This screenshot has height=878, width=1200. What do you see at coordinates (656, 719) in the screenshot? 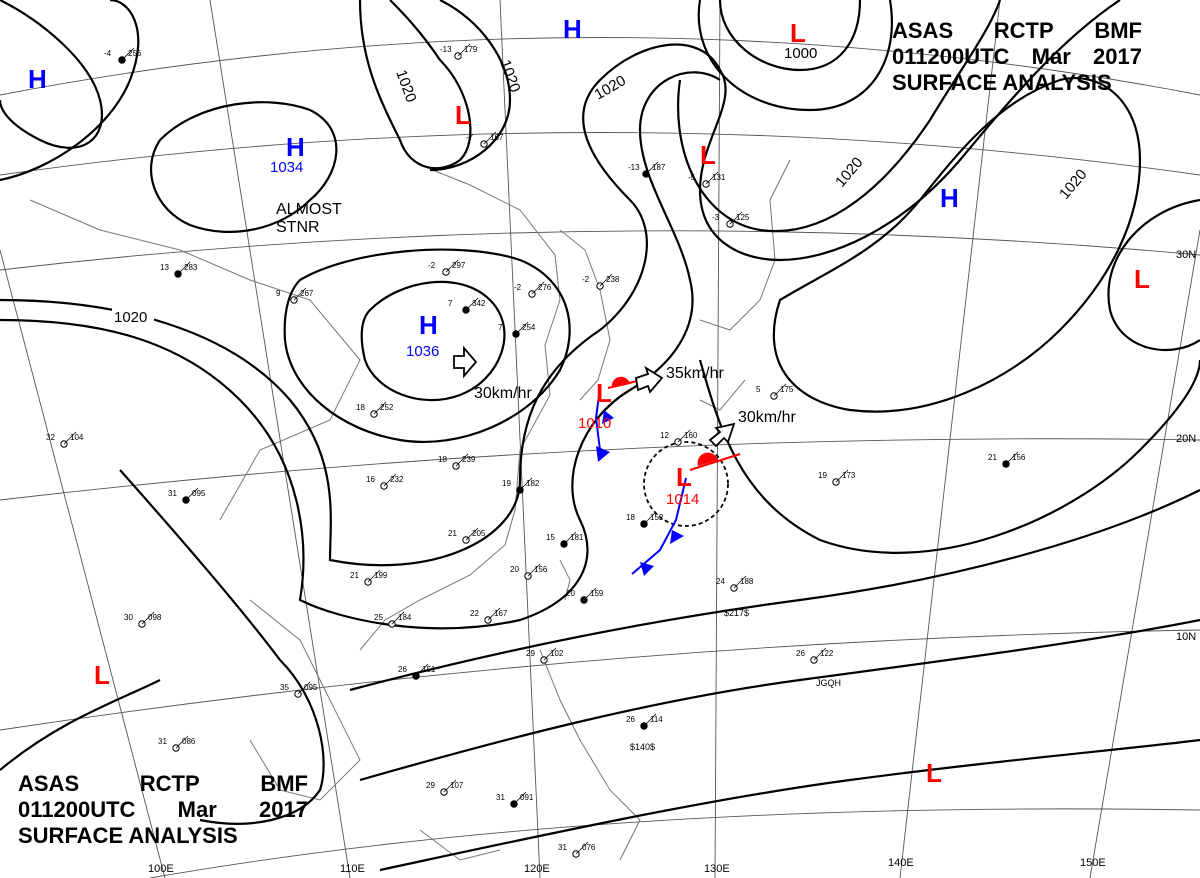
I see `station-pressure: 114` at bounding box center [656, 719].